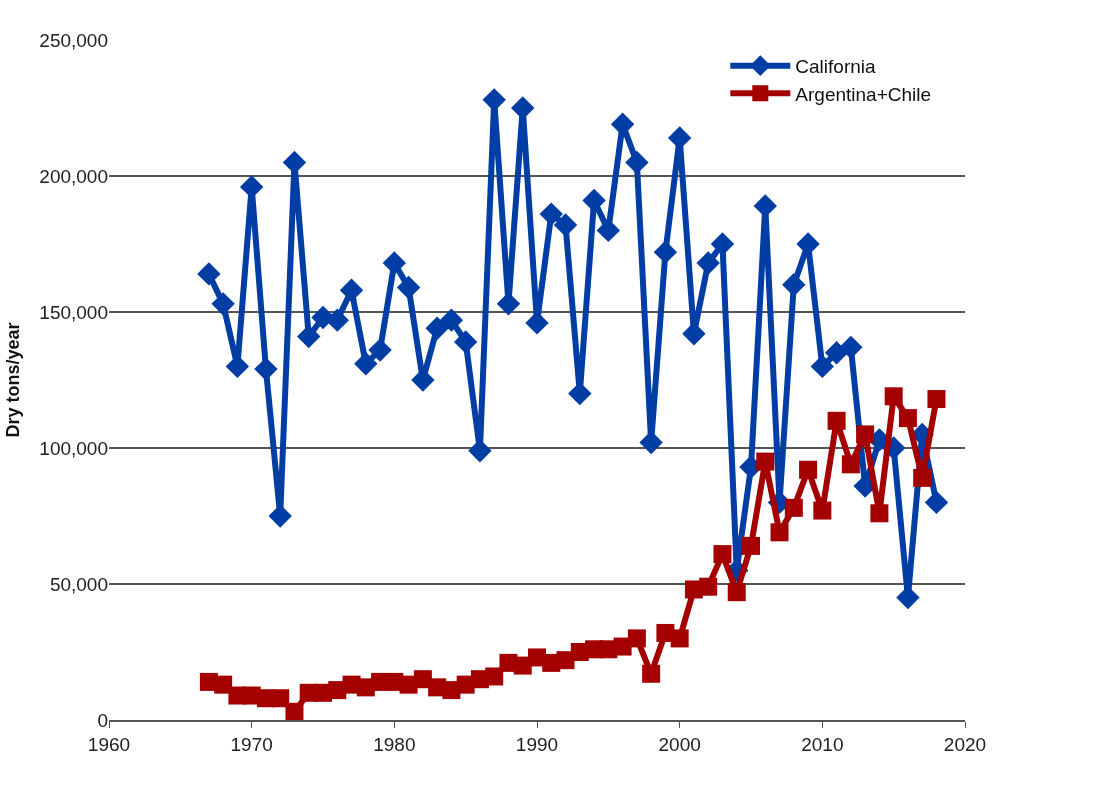 This screenshot has height=800, width=1115. What do you see at coordinates (965, 744) in the screenshot?
I see `x-tick-label: 2020` at bounding box center [965, 744].